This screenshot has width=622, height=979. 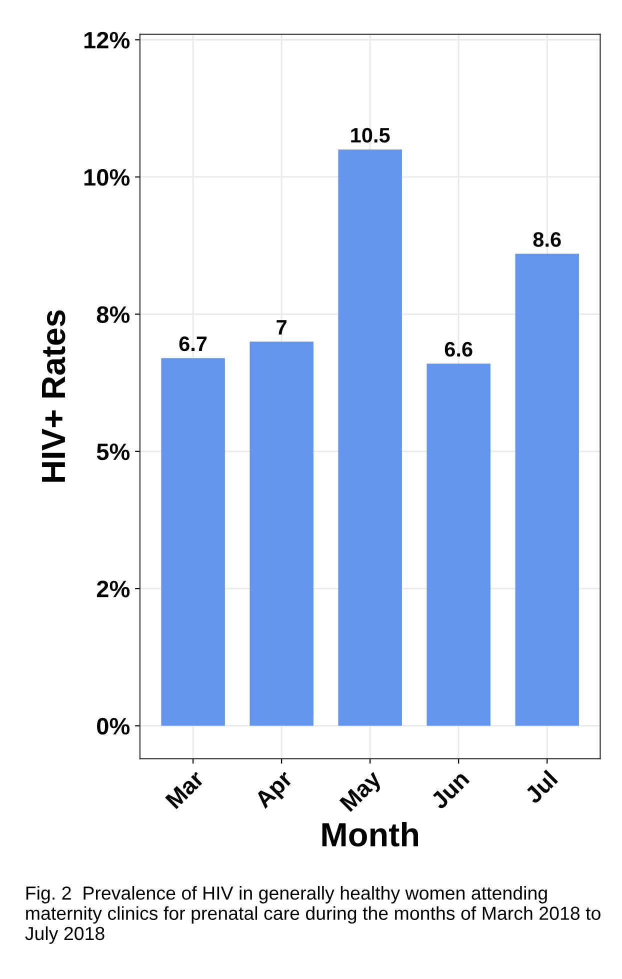 I want to click on y-tick-label: 8%, so click(x=113, y=314).